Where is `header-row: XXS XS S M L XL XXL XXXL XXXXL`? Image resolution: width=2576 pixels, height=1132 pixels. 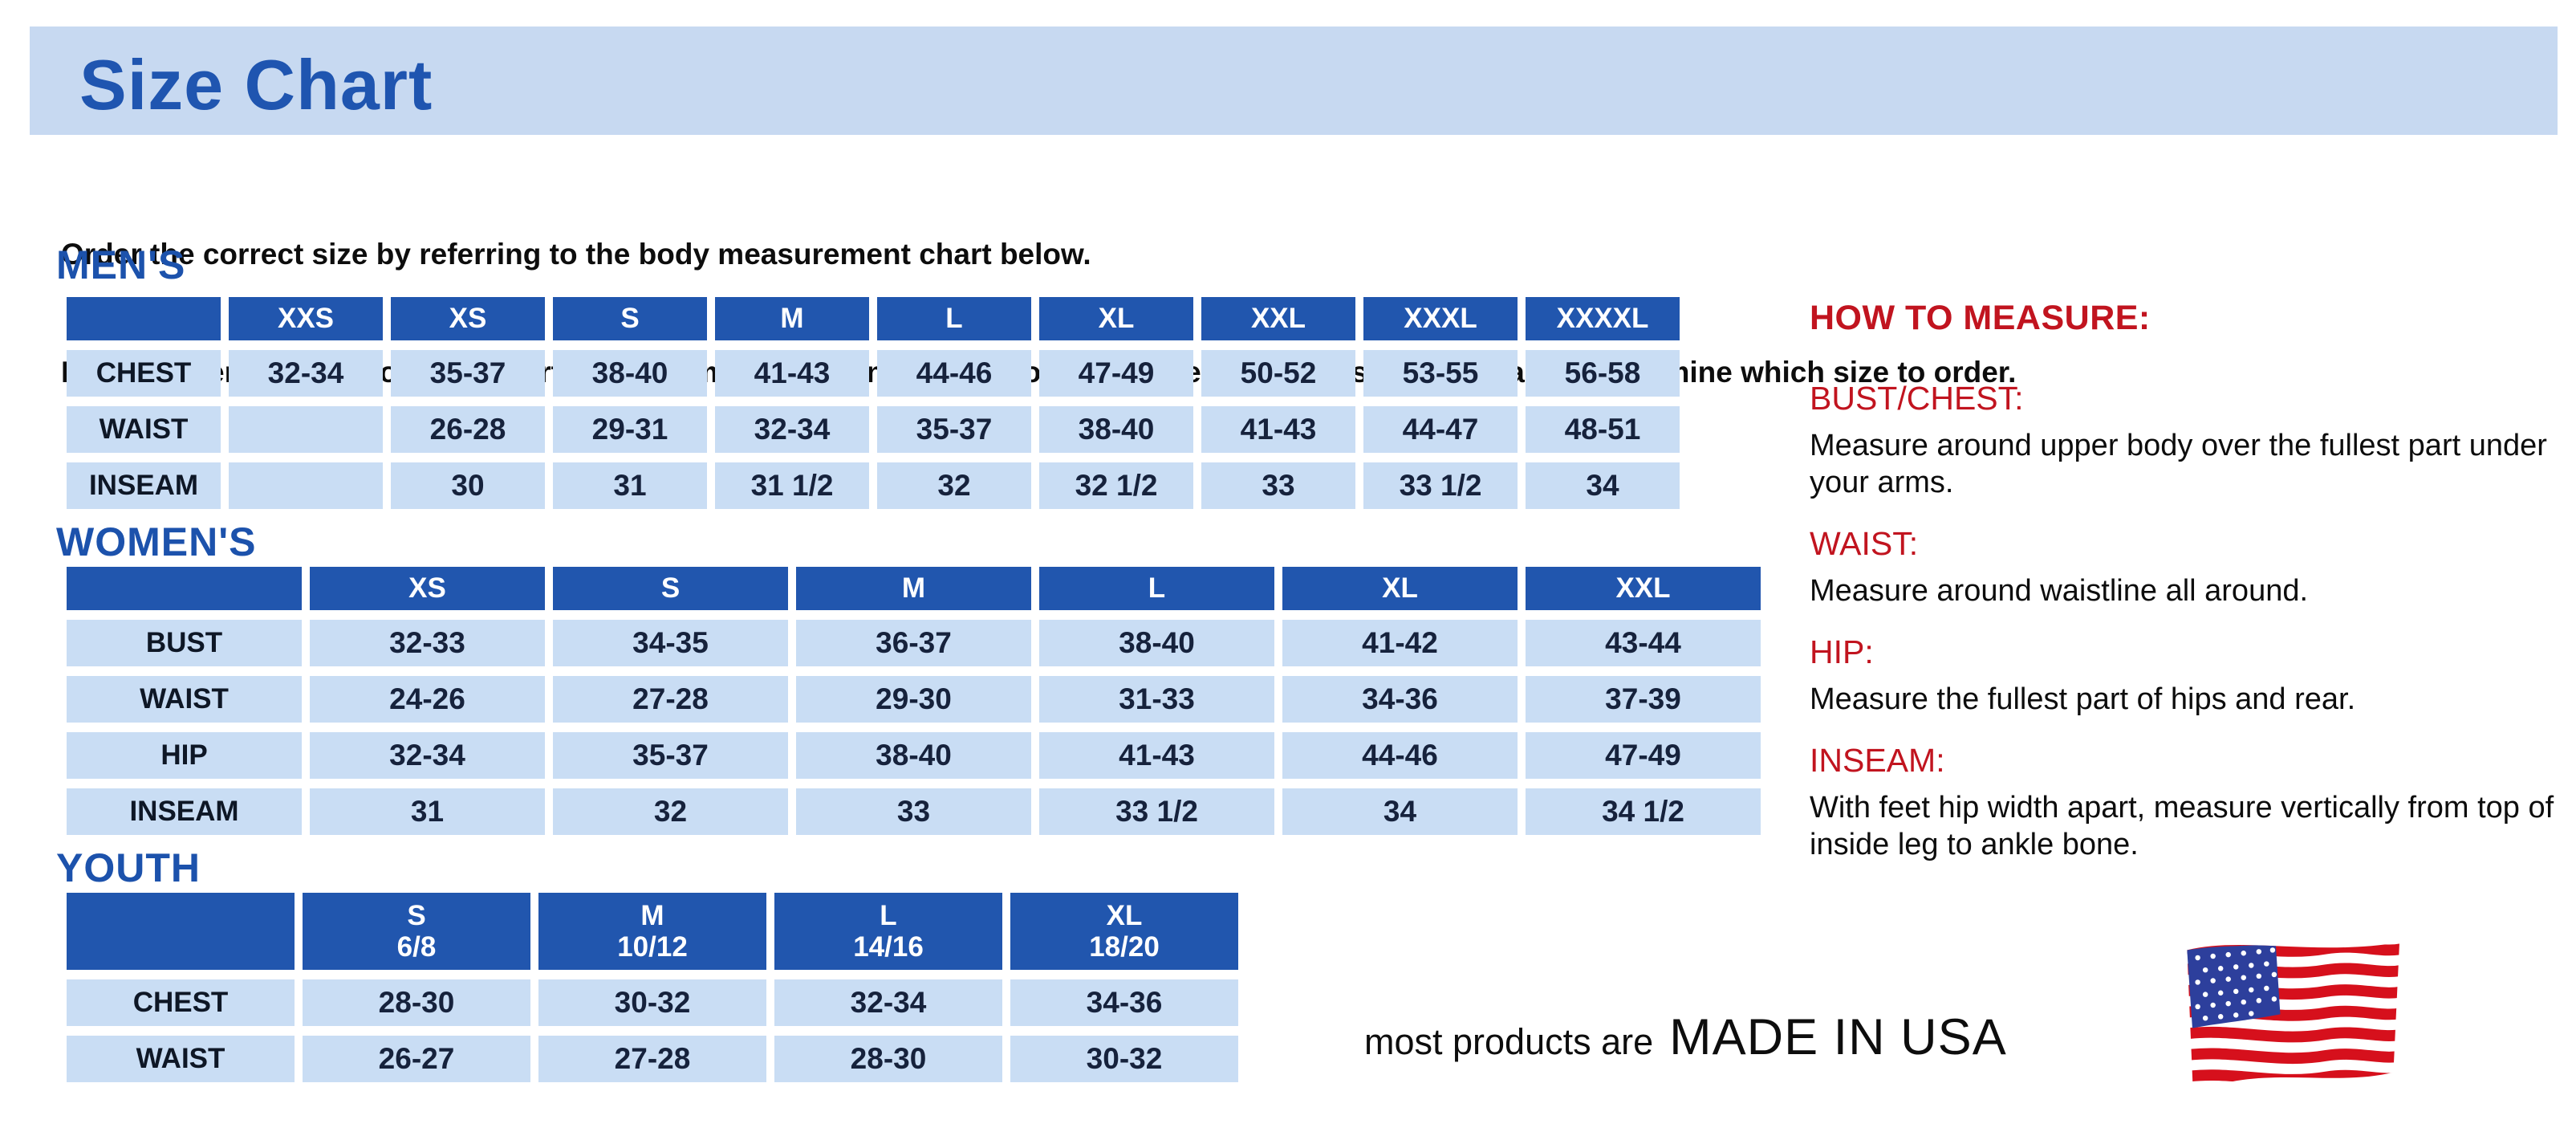 header-row: XXS XS S M L XL XXL XXXL XXXXL is located at coordinates (873, 318).